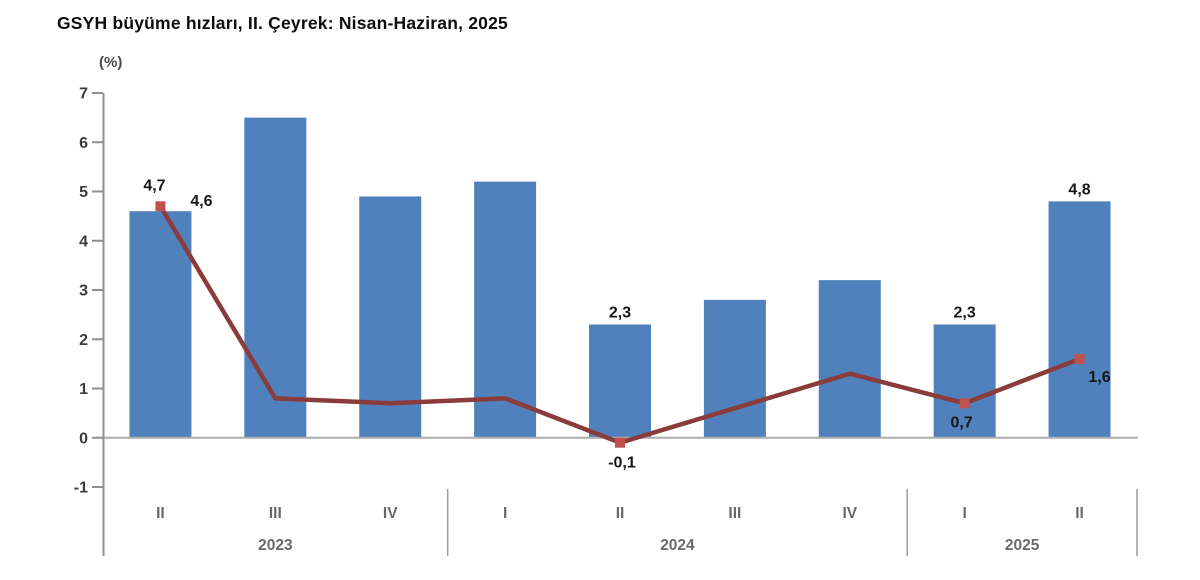 The width and height of the screenshot is (1200, 580). What do you see at coordinates (275, 277) in the screenshot?
I see `bar-2023-III` at bounding box center [275, 277].